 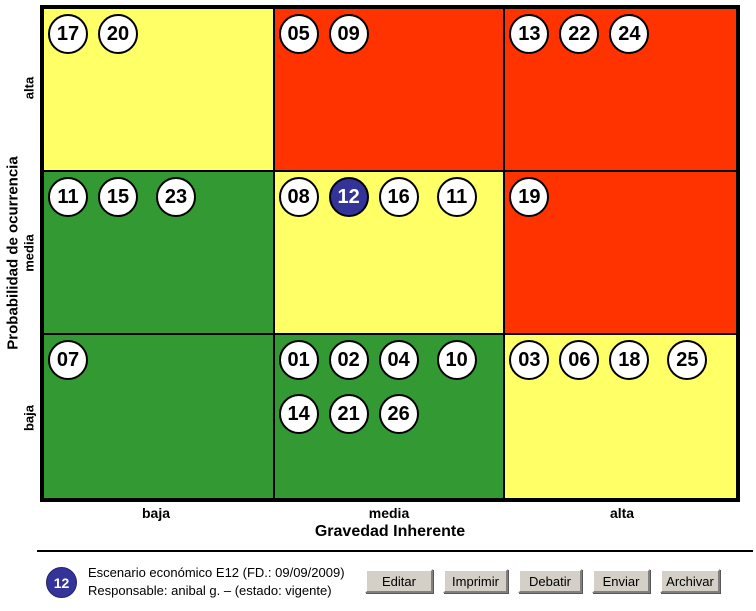 What do you see at coordinates (620, 253) in the screenshot?
I see `matrix-cell-media-alta: 19` at bounding box center [620, 253].